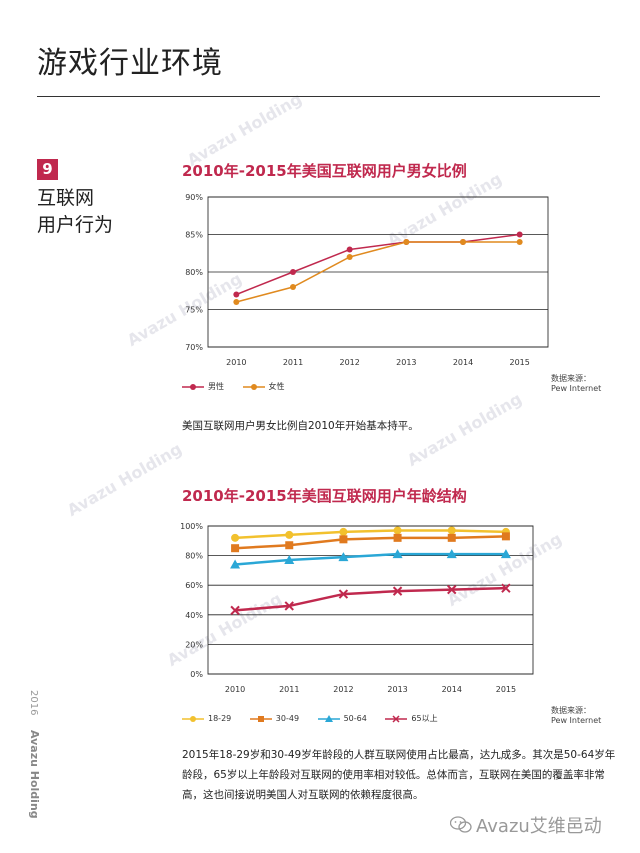 This screenshot has height=853, width=640. What do you see at coordinates (206, 718) in the screenshot?
I see `legend-item-18-29: 18-29` at bounding box center [206, 718].